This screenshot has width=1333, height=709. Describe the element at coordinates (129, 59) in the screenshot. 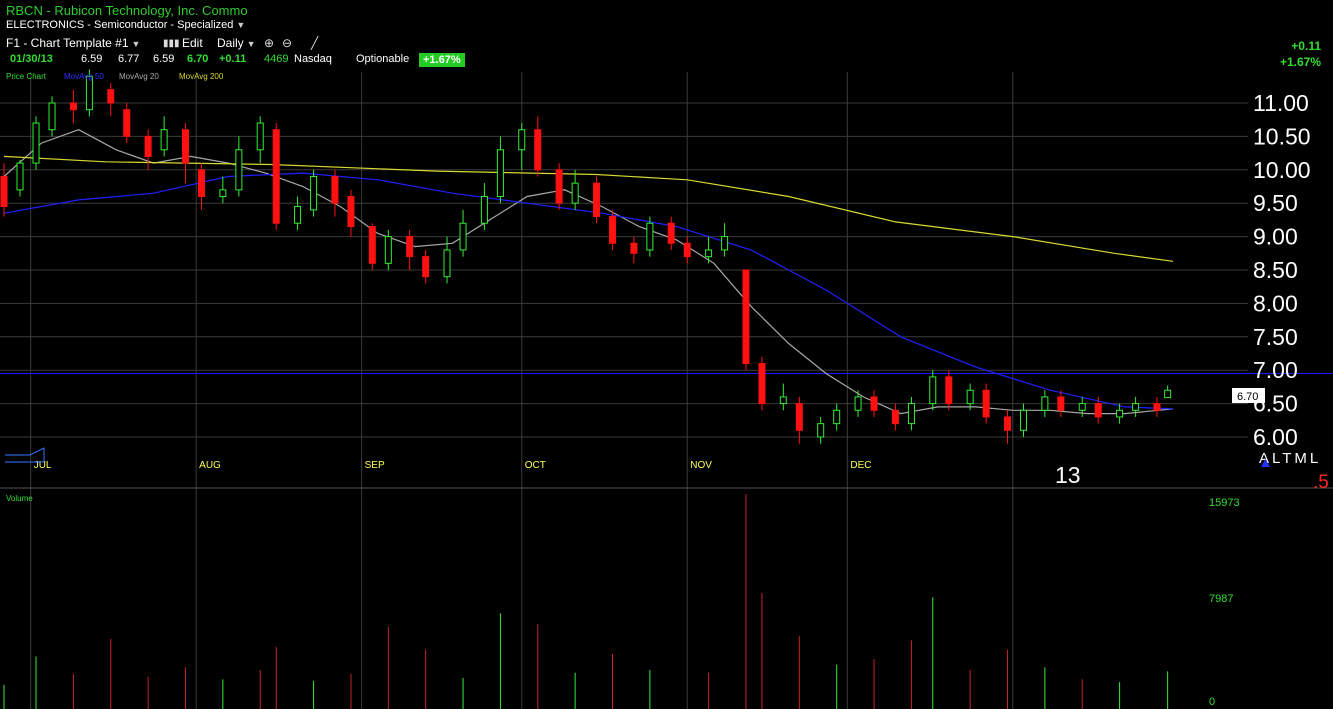

I see `quote-high: 6.77` at that location.